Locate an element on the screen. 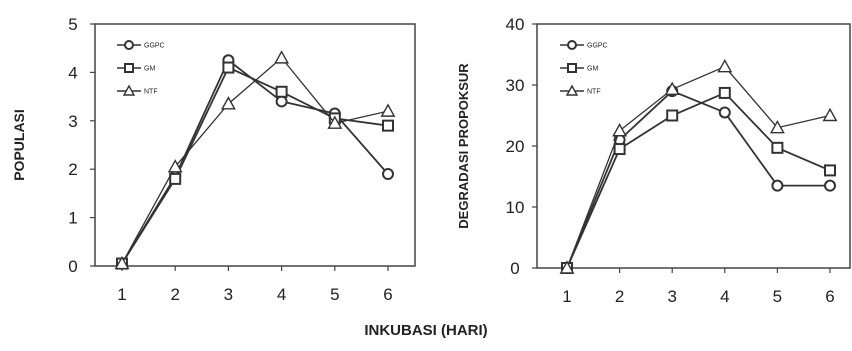  y-tick-label: 20 is located at coordinates (515, 146).